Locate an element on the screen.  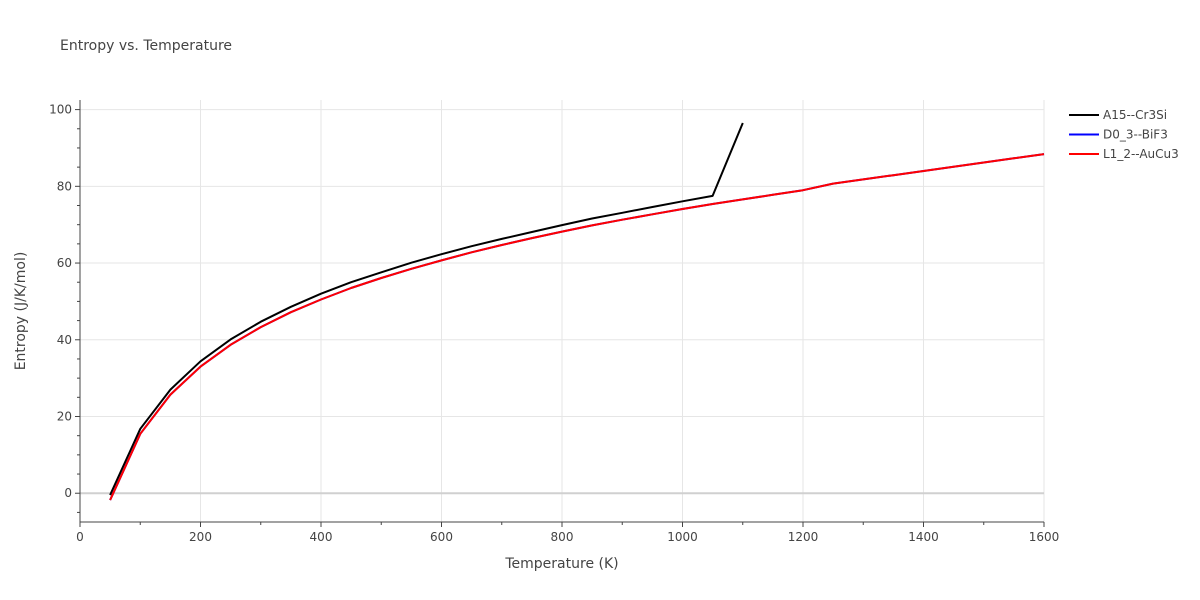
legend: A15--Cr3Si D0_3--BiF3 L1_2--AuCu3 is located at coordinates (1124, 134).